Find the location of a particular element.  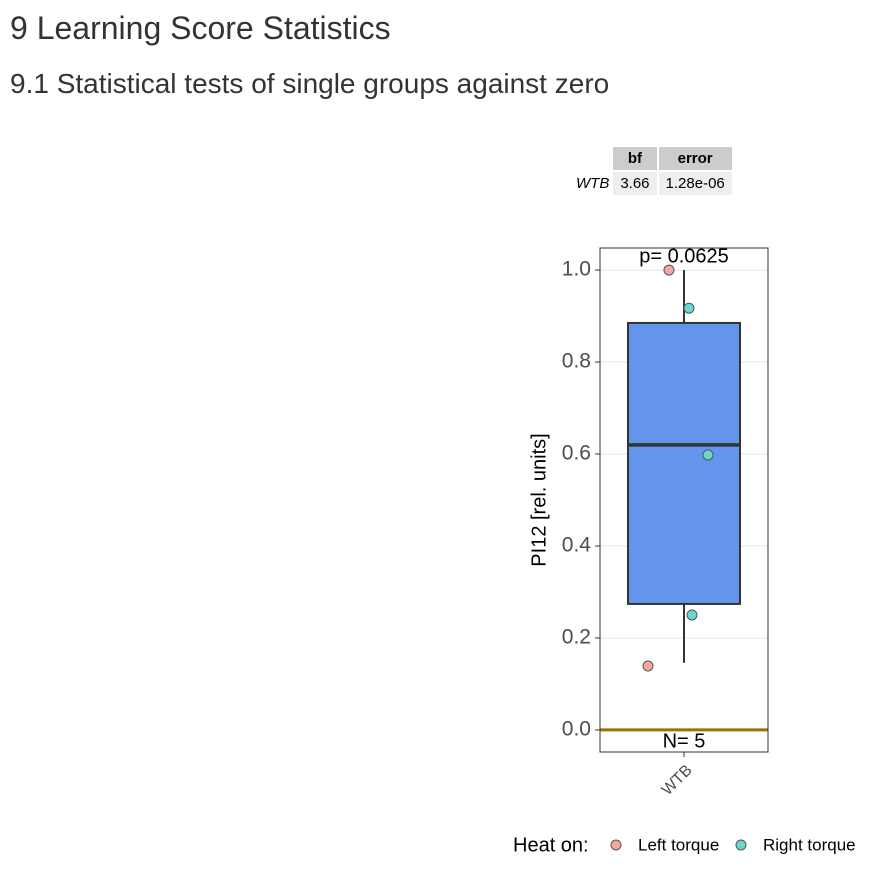

box is located at coordinates (684, 463).